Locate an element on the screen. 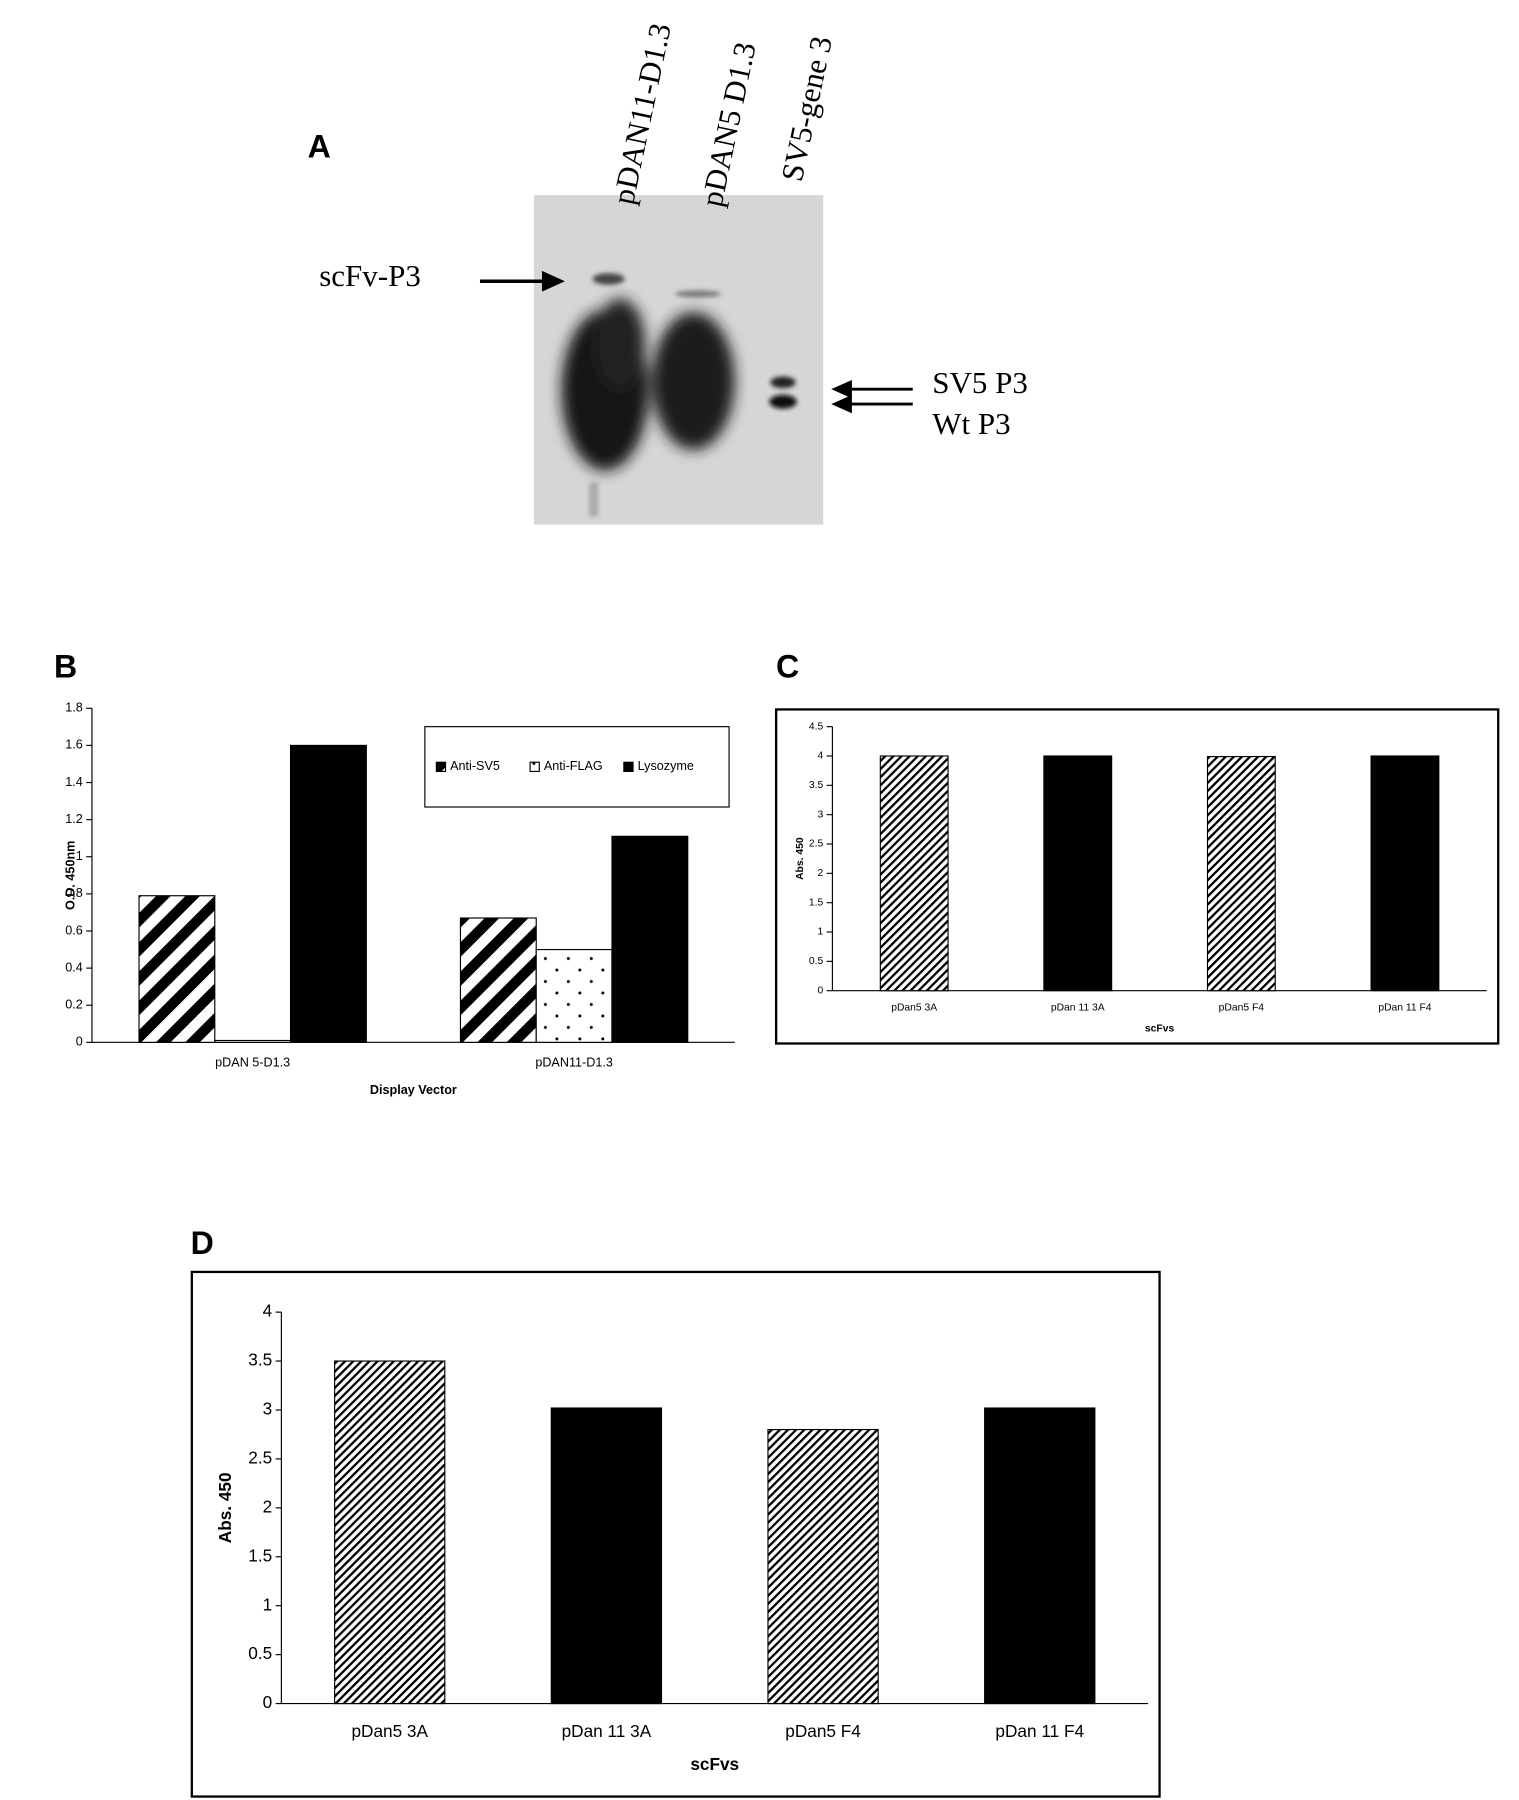  x-tick-label: pDAN11-D1.3 is located at coordinates (574, 1062).